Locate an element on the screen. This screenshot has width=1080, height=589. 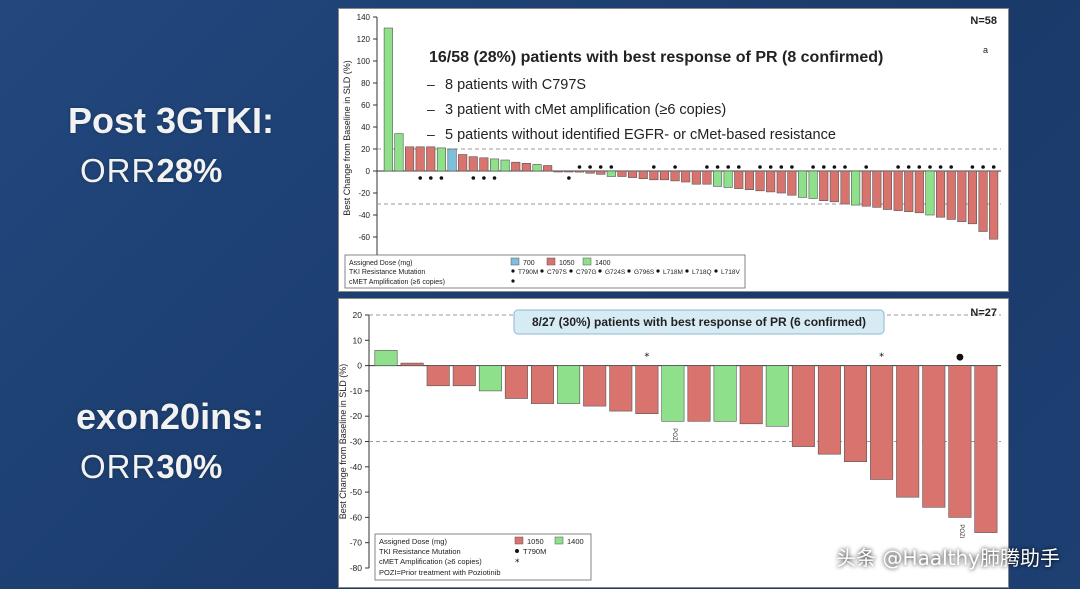
legend-cmet-marker: * is located at coordinates (517, 563).